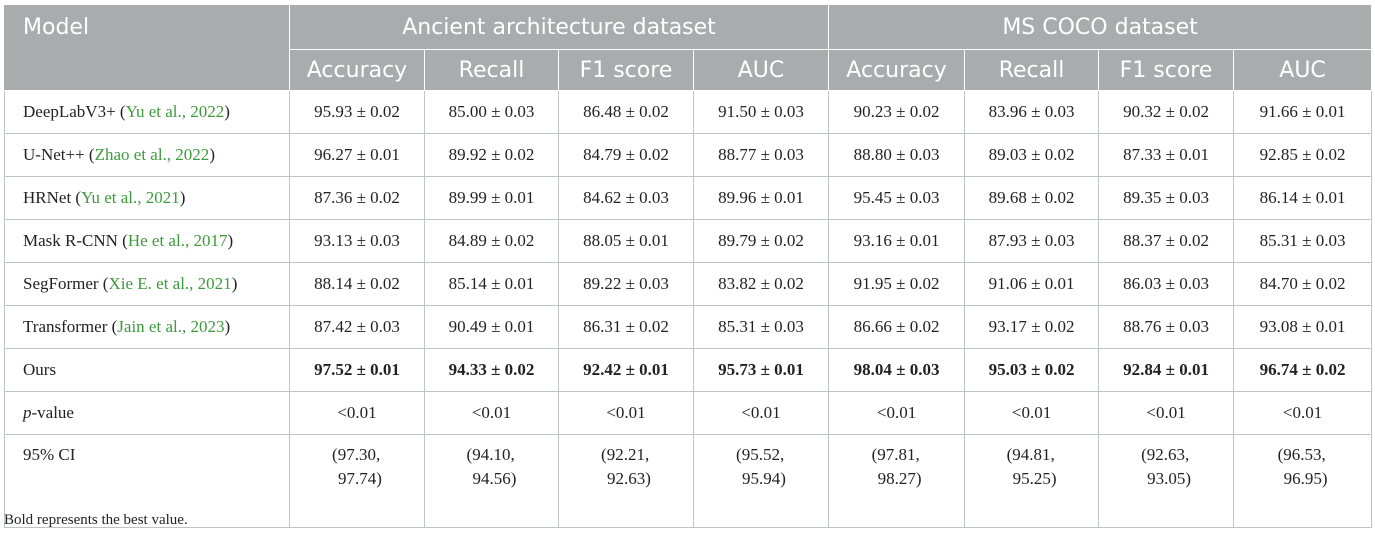 Image resolution: width=1375 pixels, height=537 pixels. Describe the element at coordinates (761, 198) in the screenshot. I see `metric-value-cell: 89.96 ± 0.01` at that location.